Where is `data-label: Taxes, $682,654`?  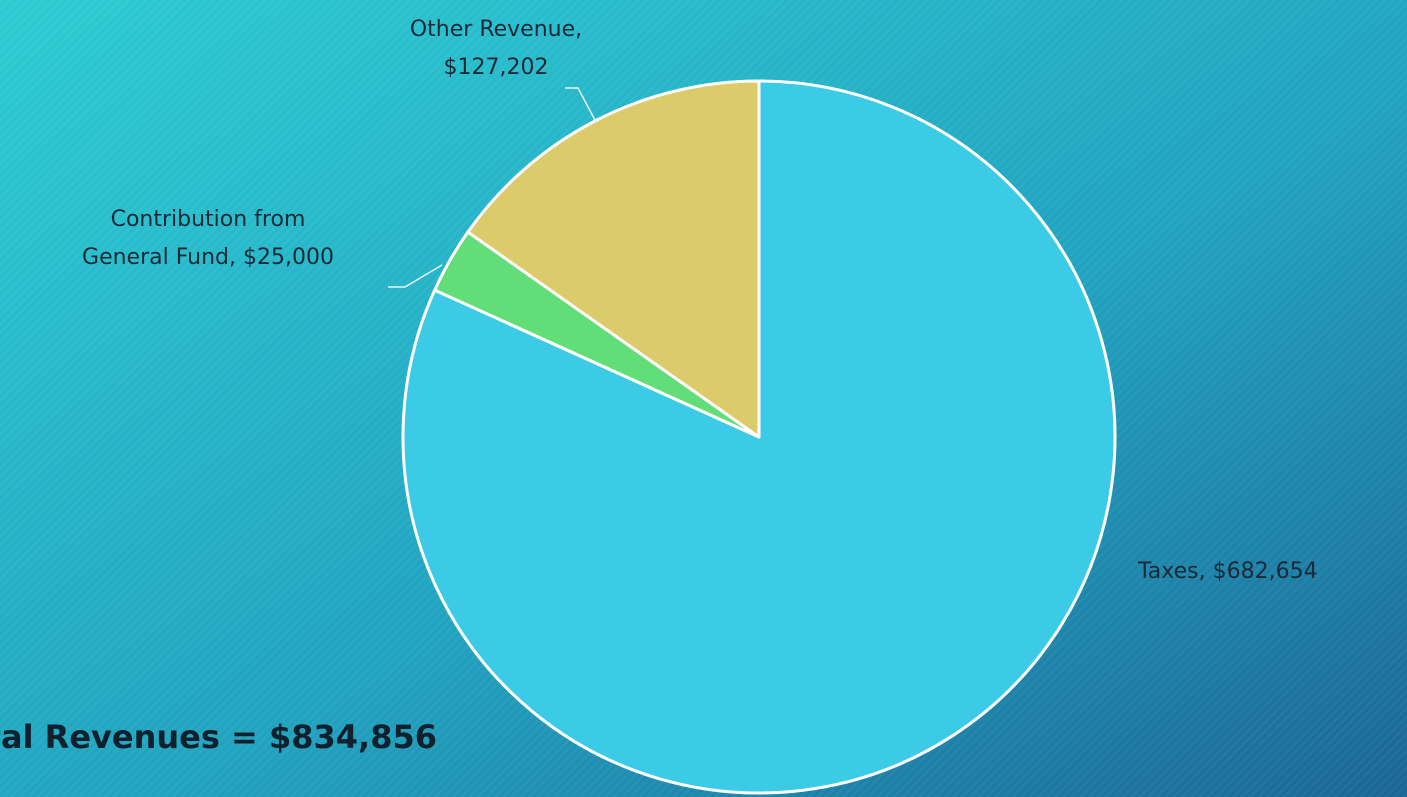 data-label: Taxes, $682,654 is located at coordinates (1227, 571).